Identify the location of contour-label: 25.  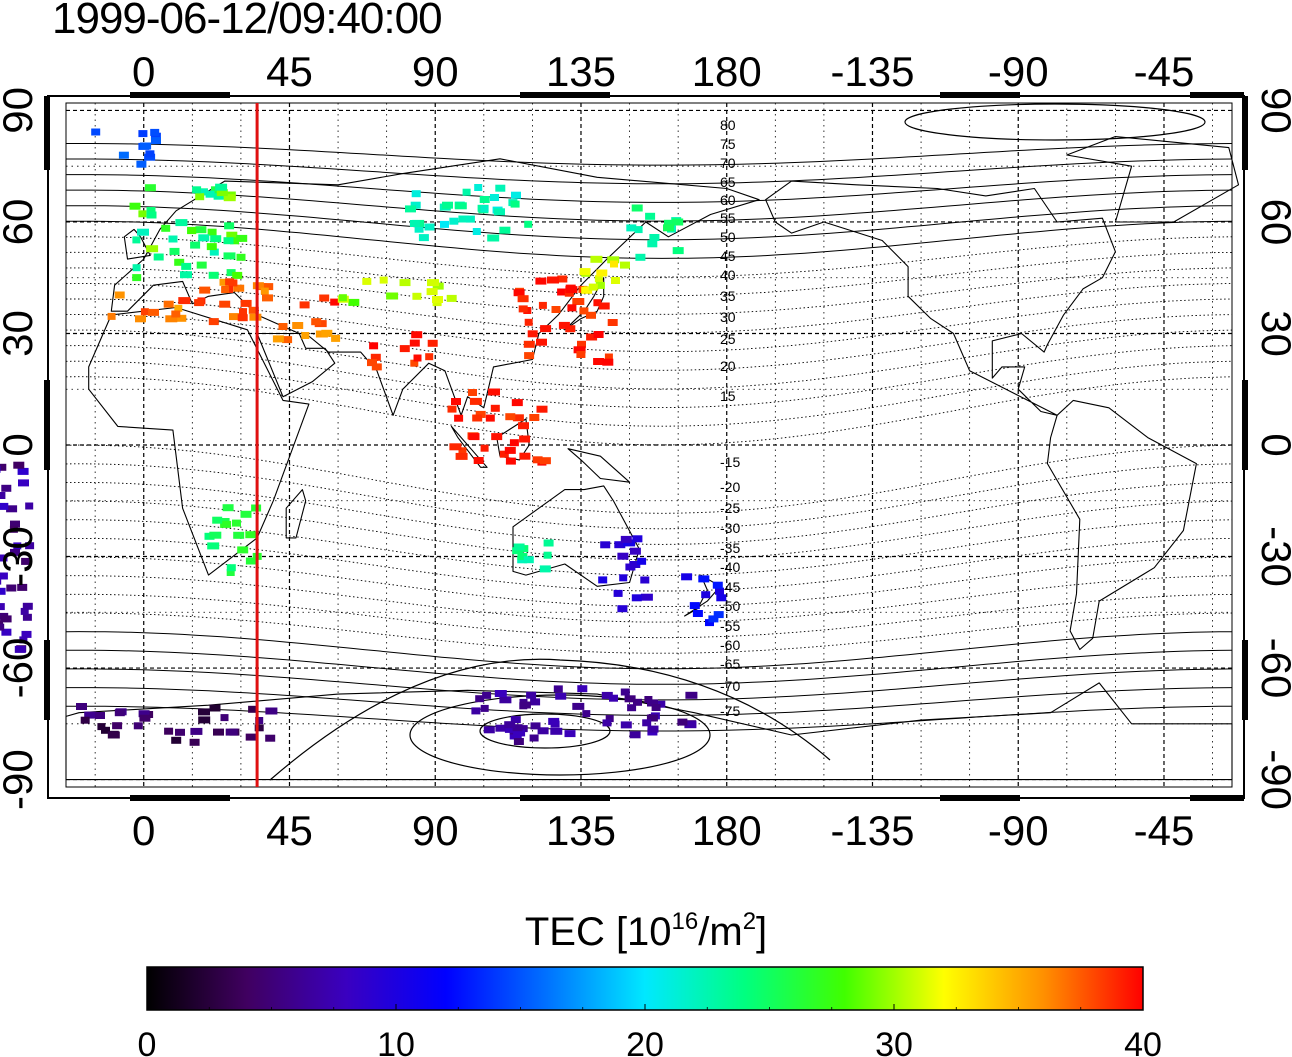
(728, 339).